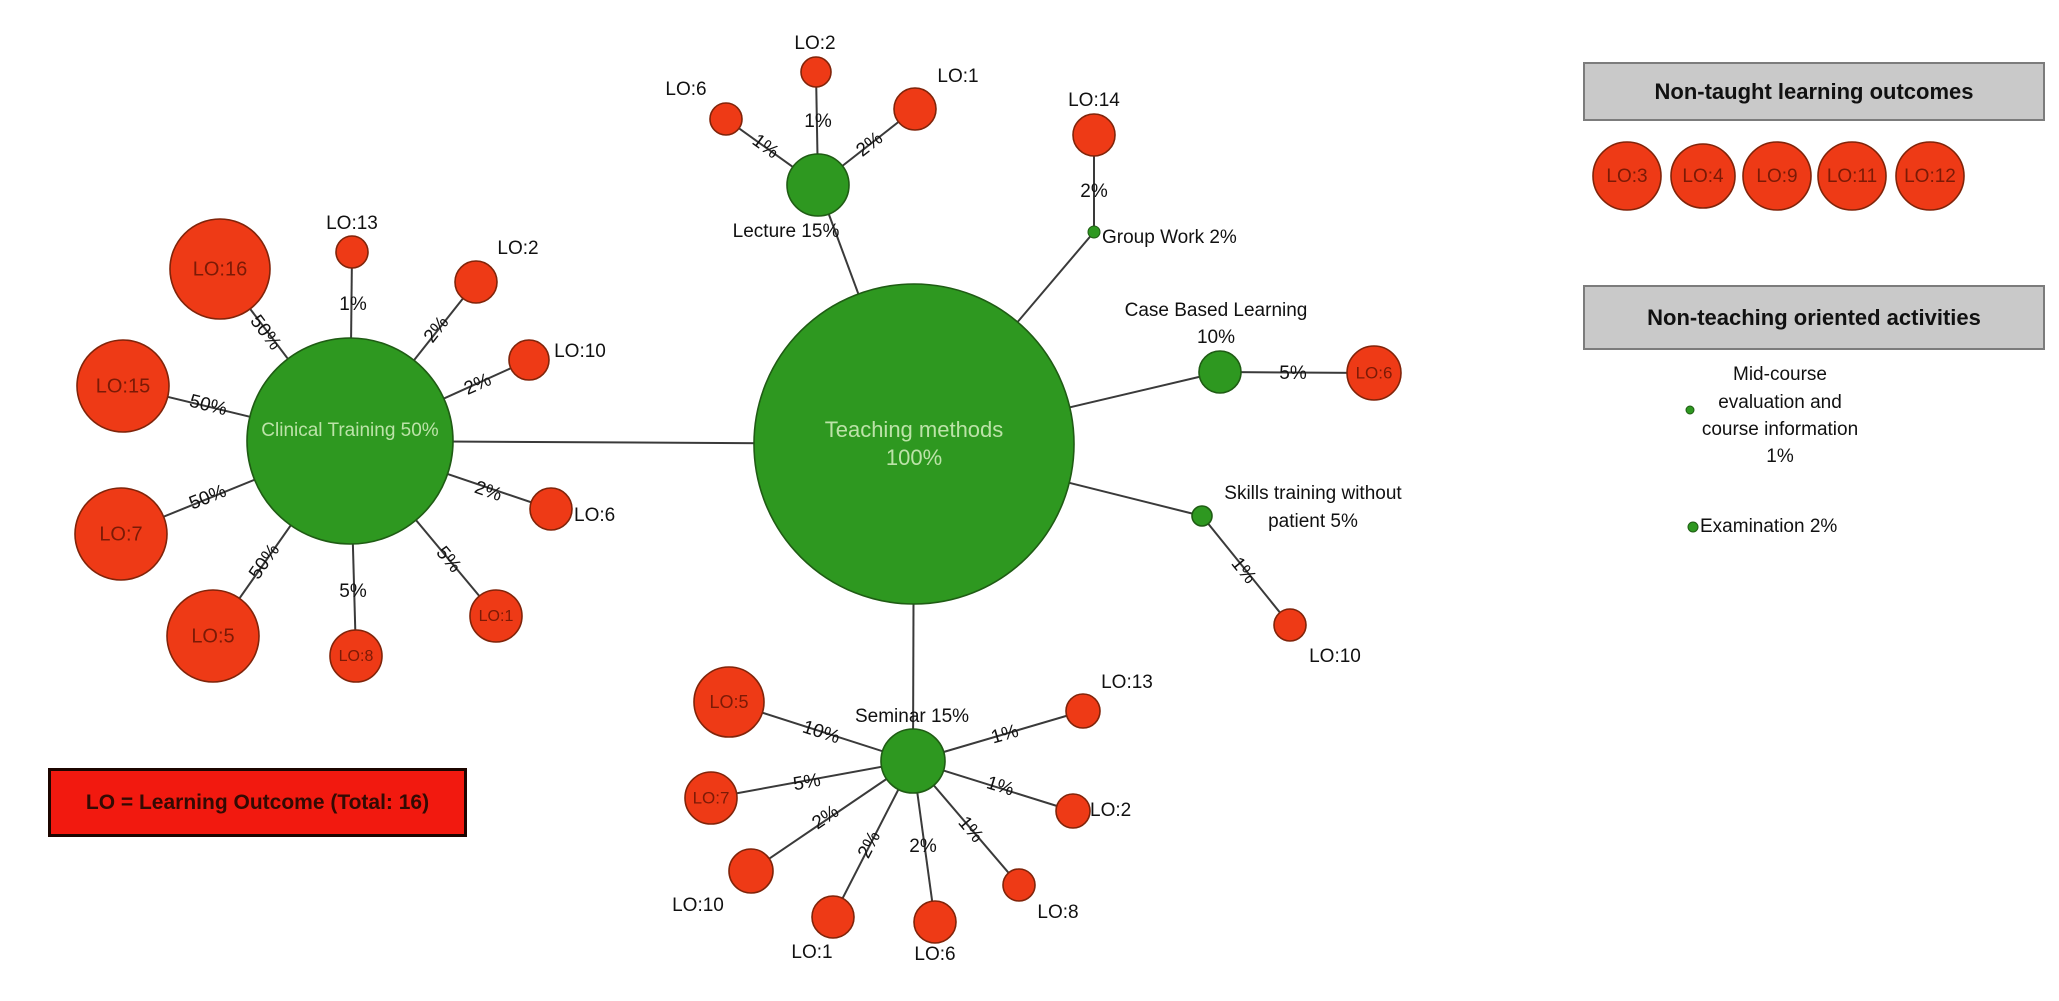 The width and height of the screenshot is (2059, 1001). I want to click on node-lo10S, so click(1290, 625).